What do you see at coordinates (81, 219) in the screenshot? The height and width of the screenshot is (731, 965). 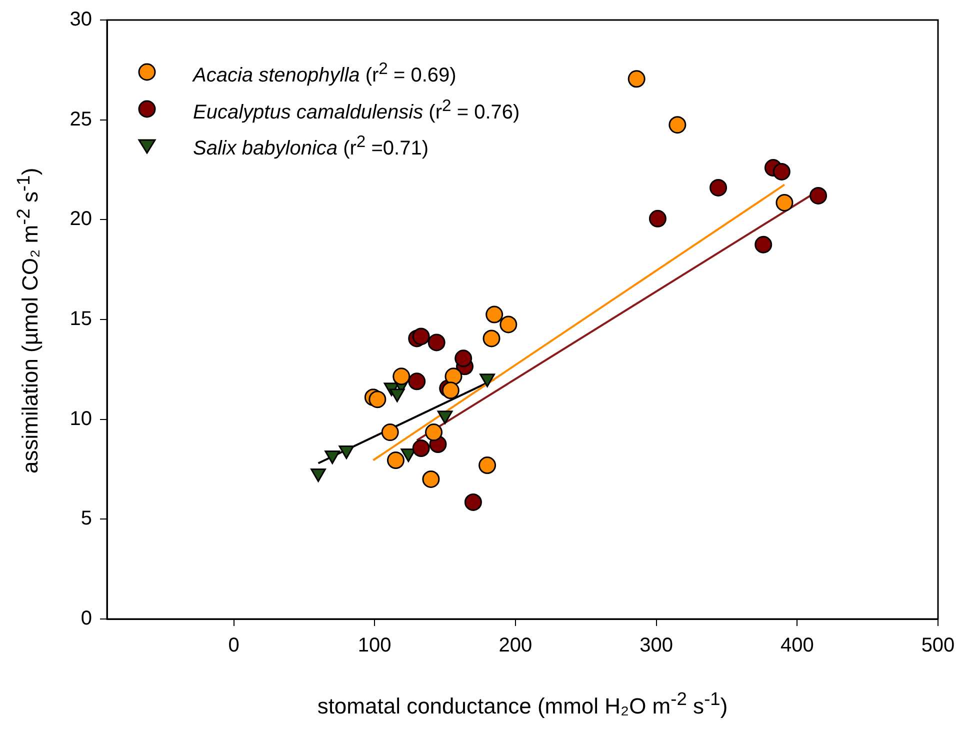 I see `y-tick-label: 20` at bounding box center [81, 219].